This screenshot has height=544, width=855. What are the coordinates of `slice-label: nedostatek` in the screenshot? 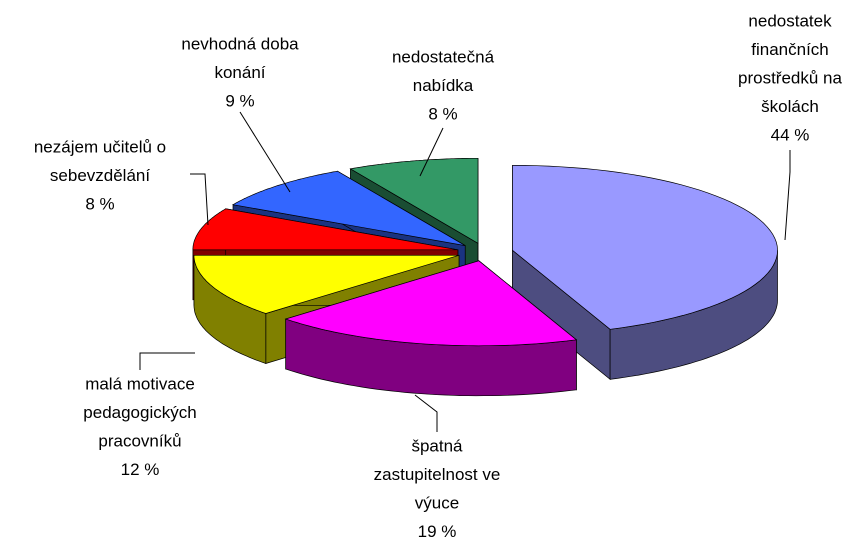 It's located at (790, 20).